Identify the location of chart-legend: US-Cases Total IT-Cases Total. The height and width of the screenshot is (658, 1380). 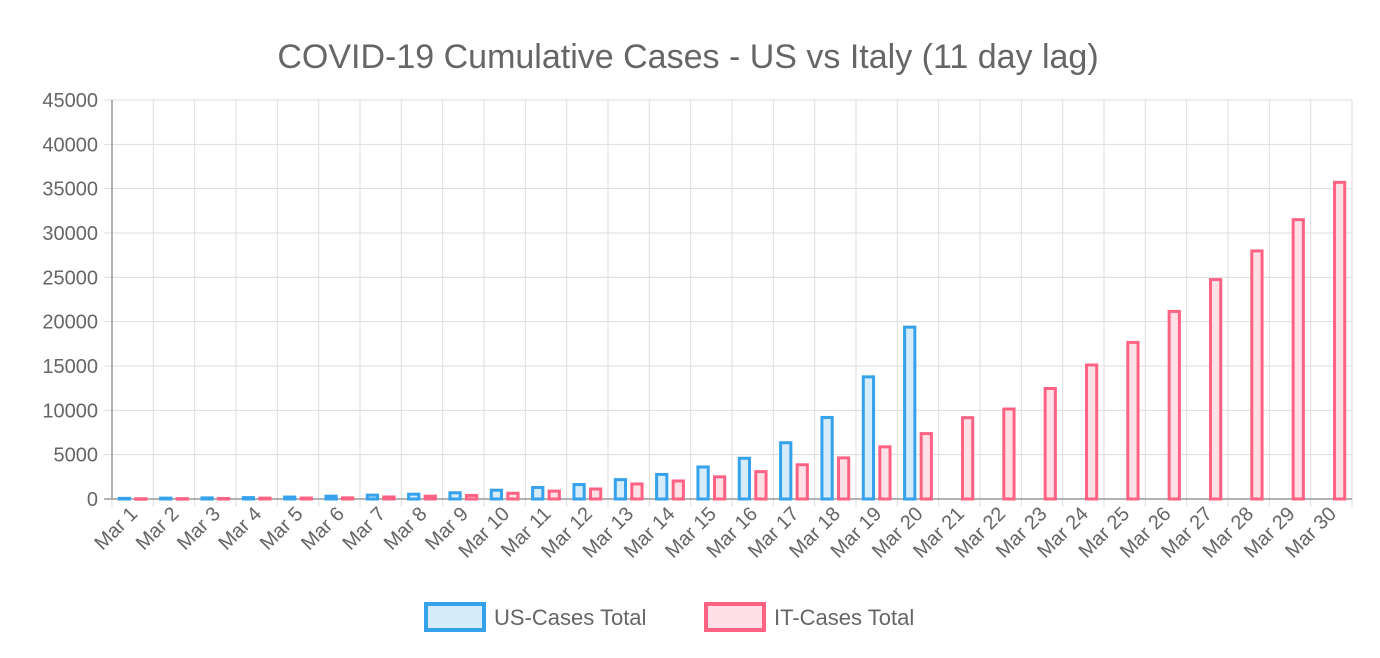
(669, 617).